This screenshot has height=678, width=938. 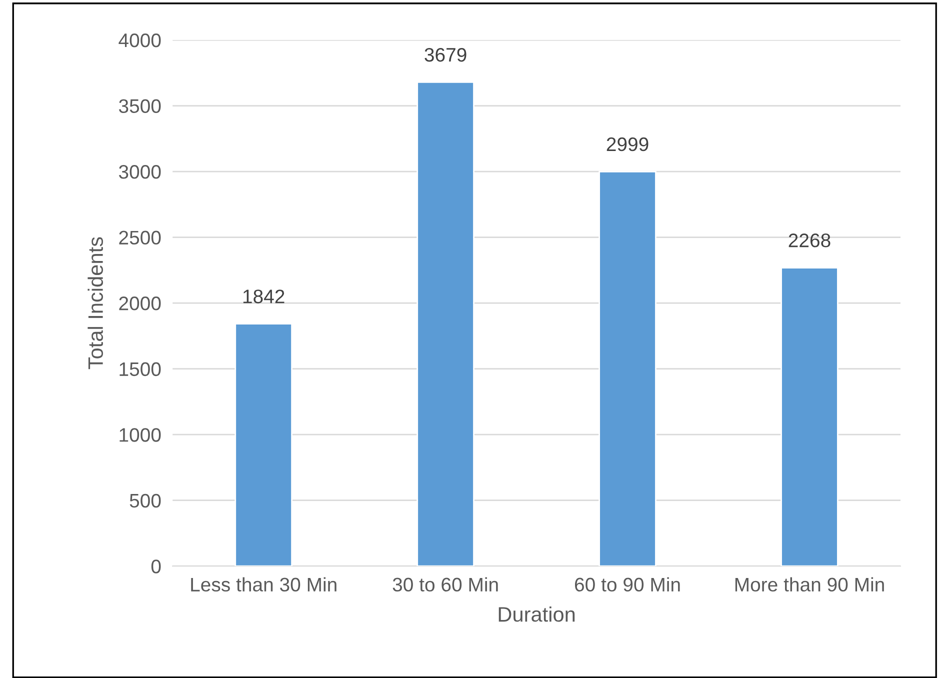 I want to click on y-tick-label: 0, so click(x=156, y=567).